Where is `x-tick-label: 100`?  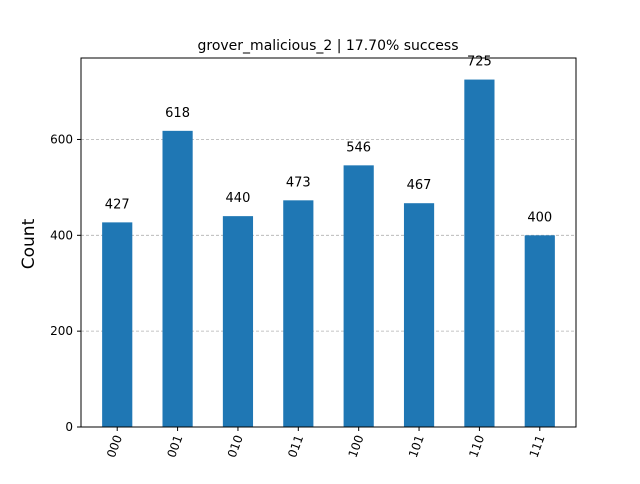 x-tick-label: 100 is located at coordinates (356, 446).